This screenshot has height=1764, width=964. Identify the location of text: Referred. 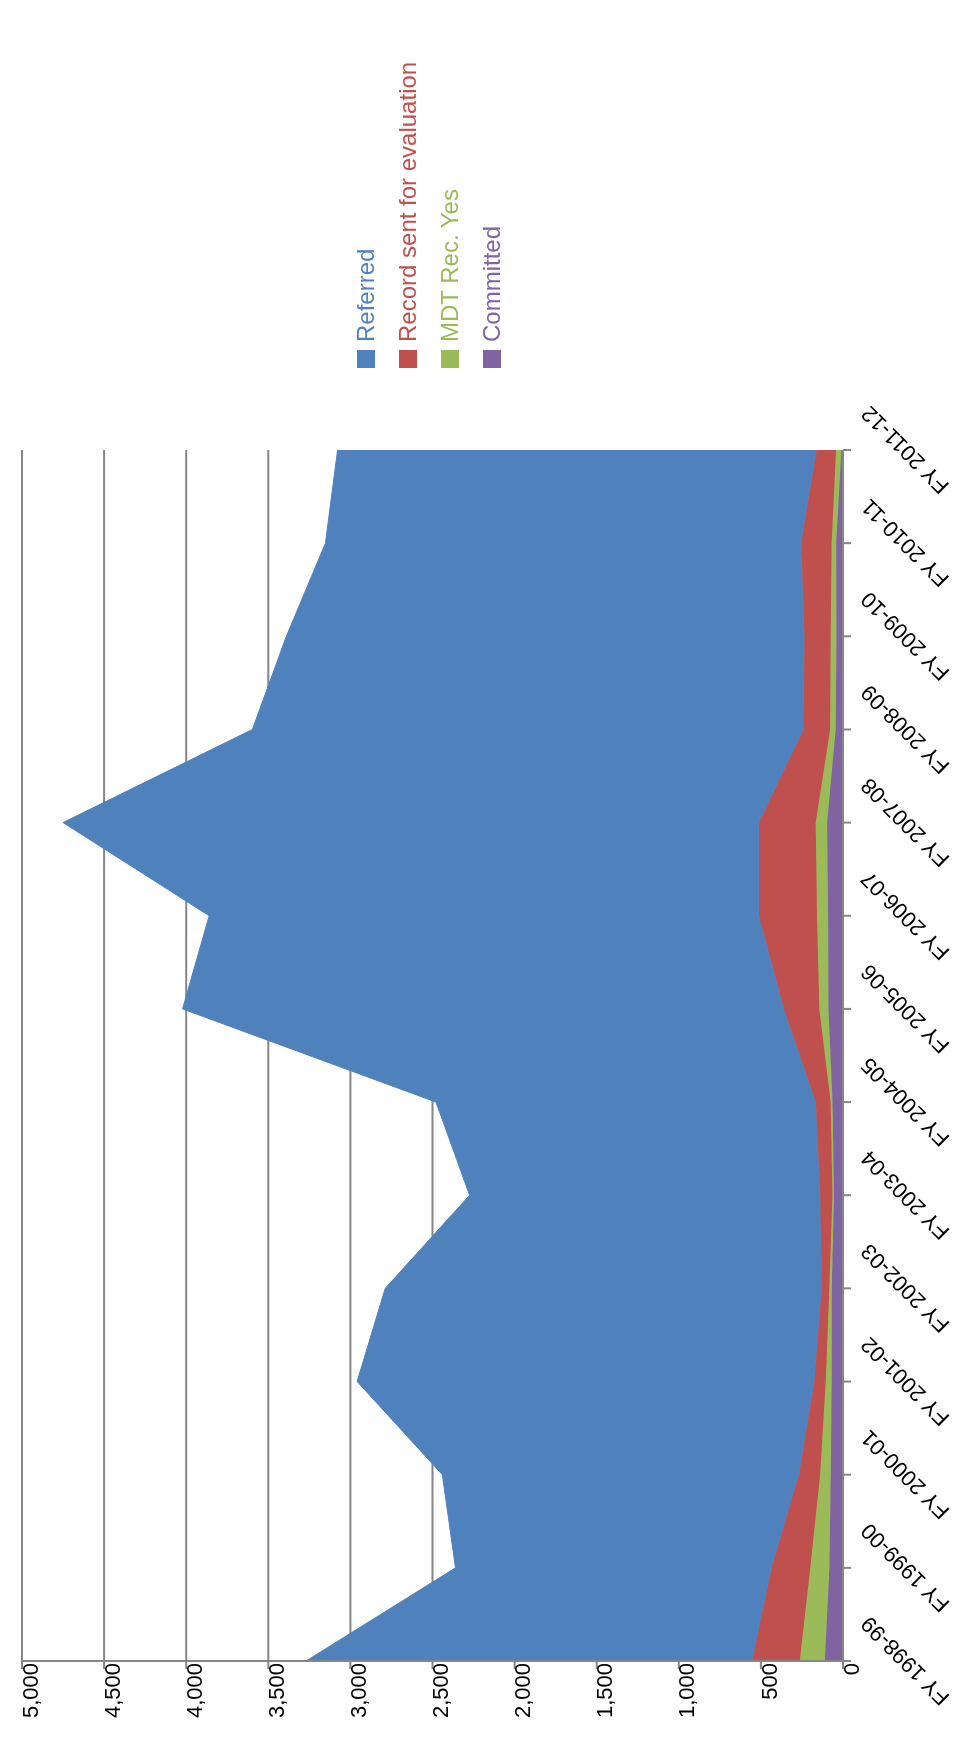
(365, 295).